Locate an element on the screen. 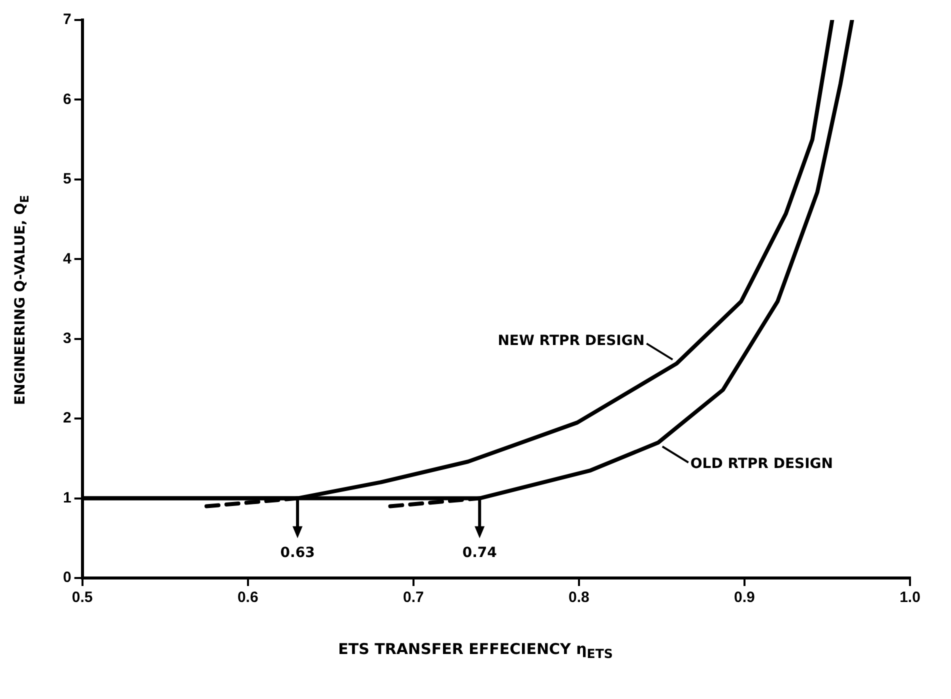 The image size is (951, 699). x-tick-label: 1.0 is located at coordinates (910, 597).